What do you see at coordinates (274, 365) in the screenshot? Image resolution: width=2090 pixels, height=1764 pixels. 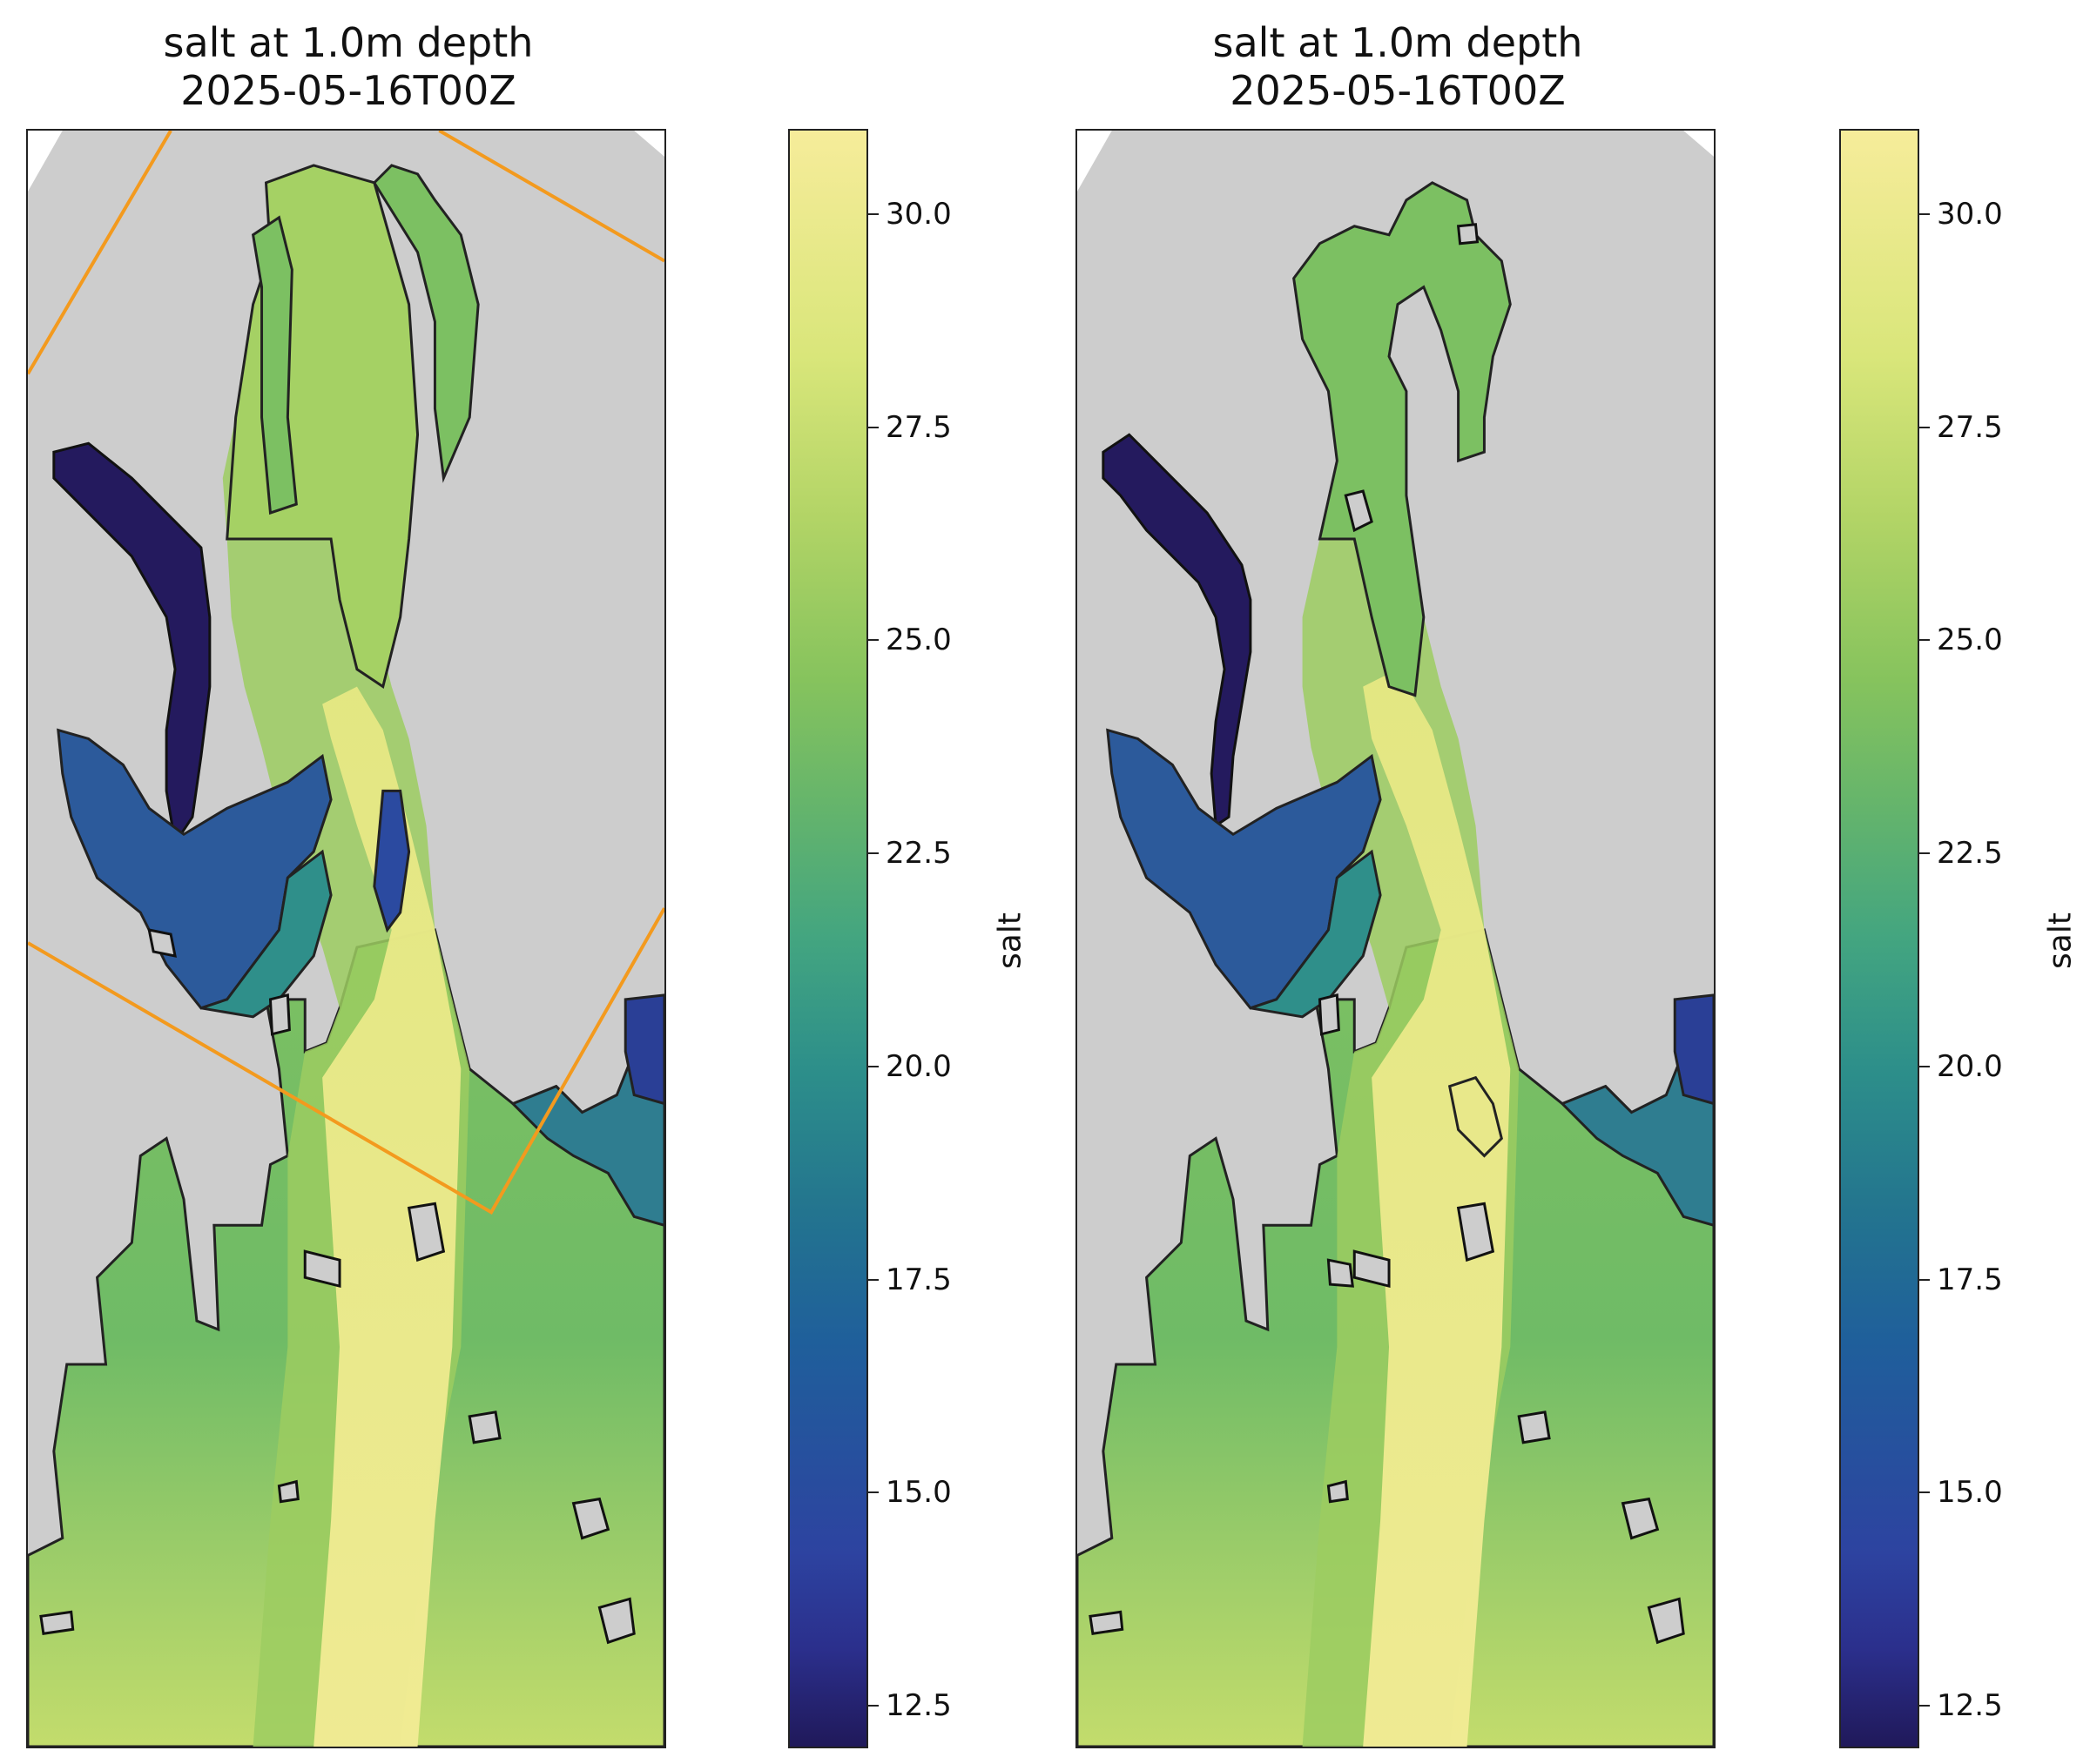 I see `north-arm-west` at bounding box center [274, 365].